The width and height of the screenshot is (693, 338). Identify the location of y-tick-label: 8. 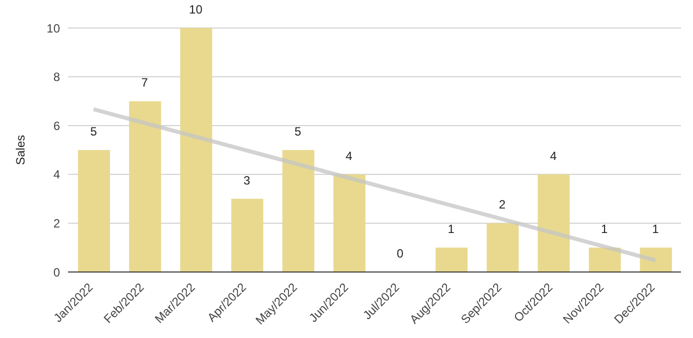
(56, 77).